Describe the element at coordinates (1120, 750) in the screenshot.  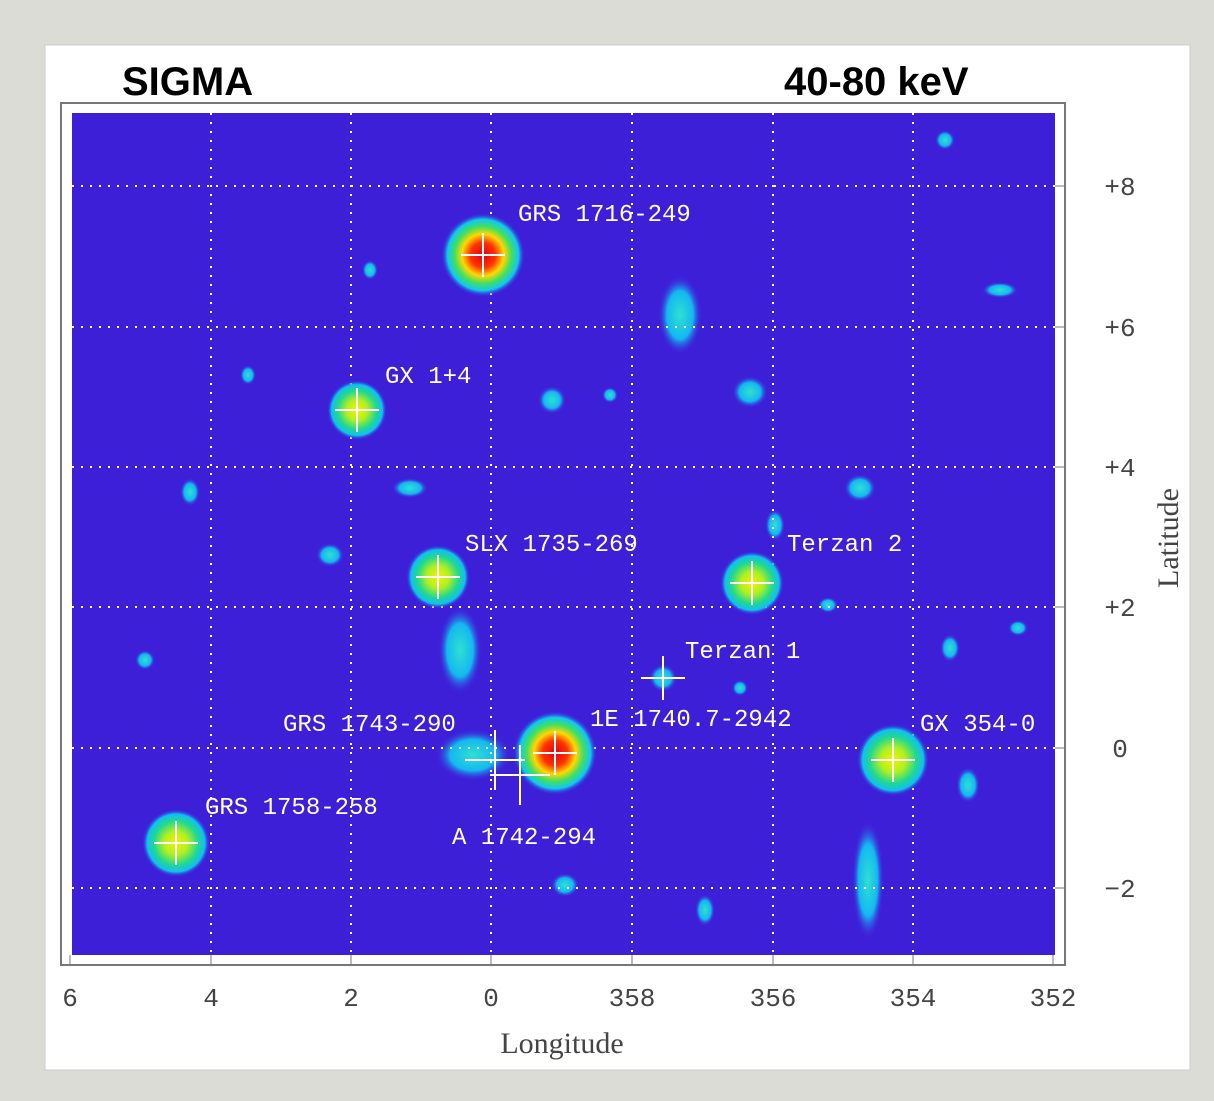
I see `y-tick-label: 0` at that location.